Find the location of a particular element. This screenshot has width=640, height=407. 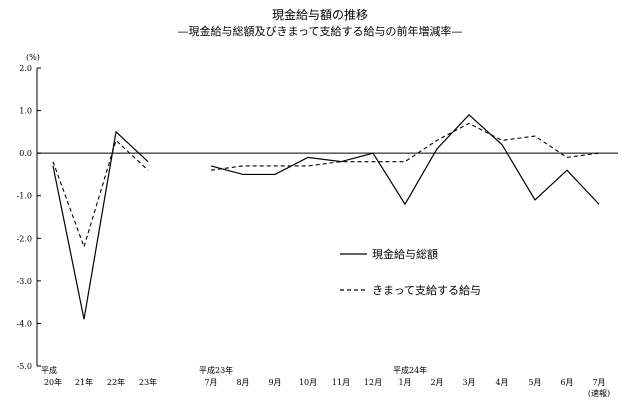

x-tick-label: 10月 is located at coordinates (308, 382).